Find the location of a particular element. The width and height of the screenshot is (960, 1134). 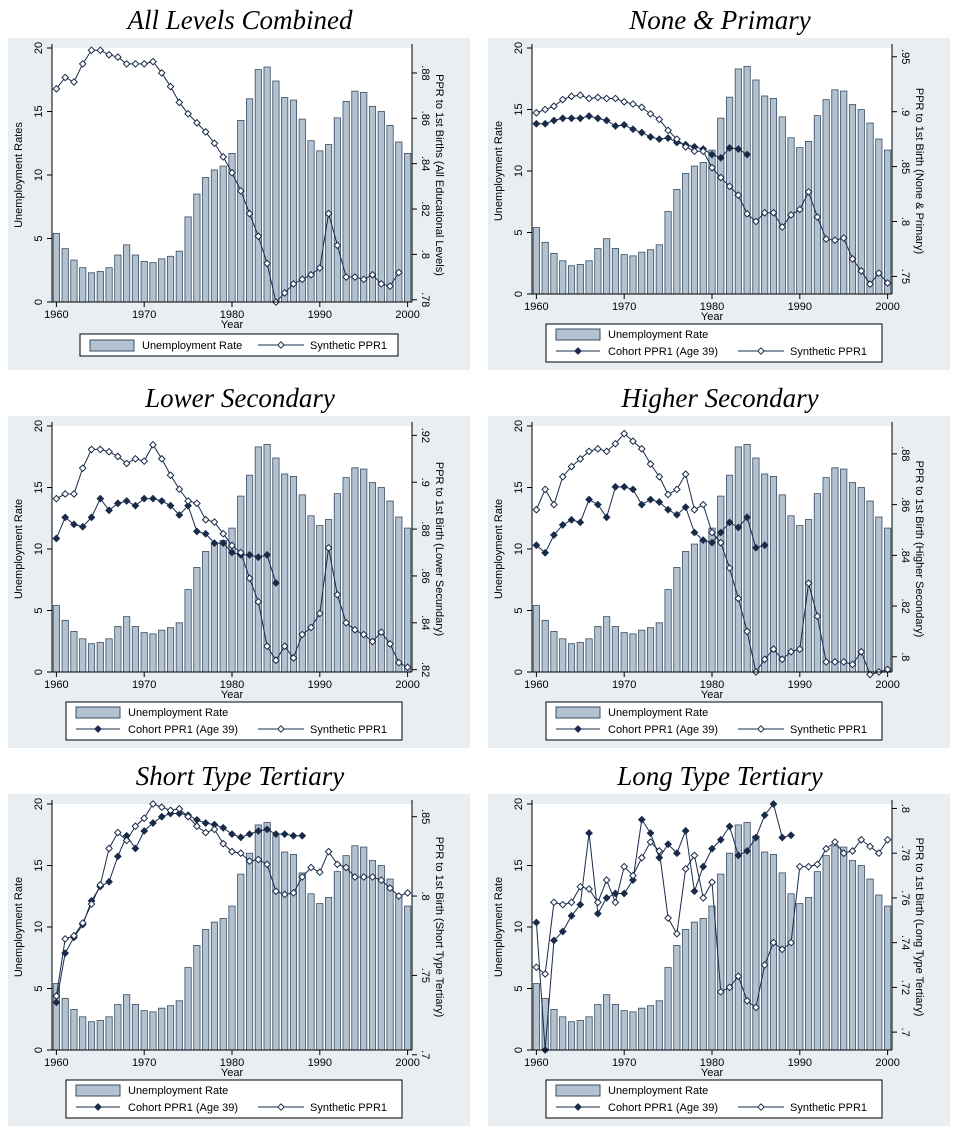

legend-label: Synthetic PPR1 is located at coordinates (348, 346).